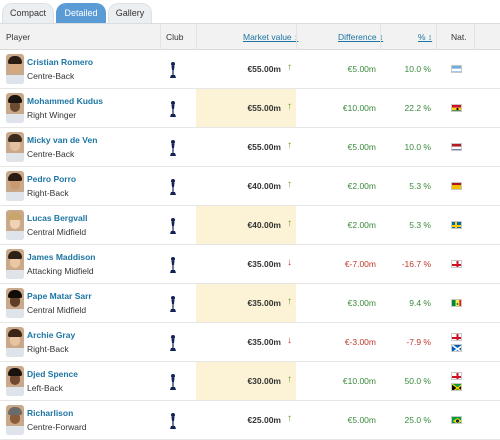  What do you see at coordinates (61, 257) in the screenshot?
I see `player-name-link: James Maddison` at bounding box center [61, 257].